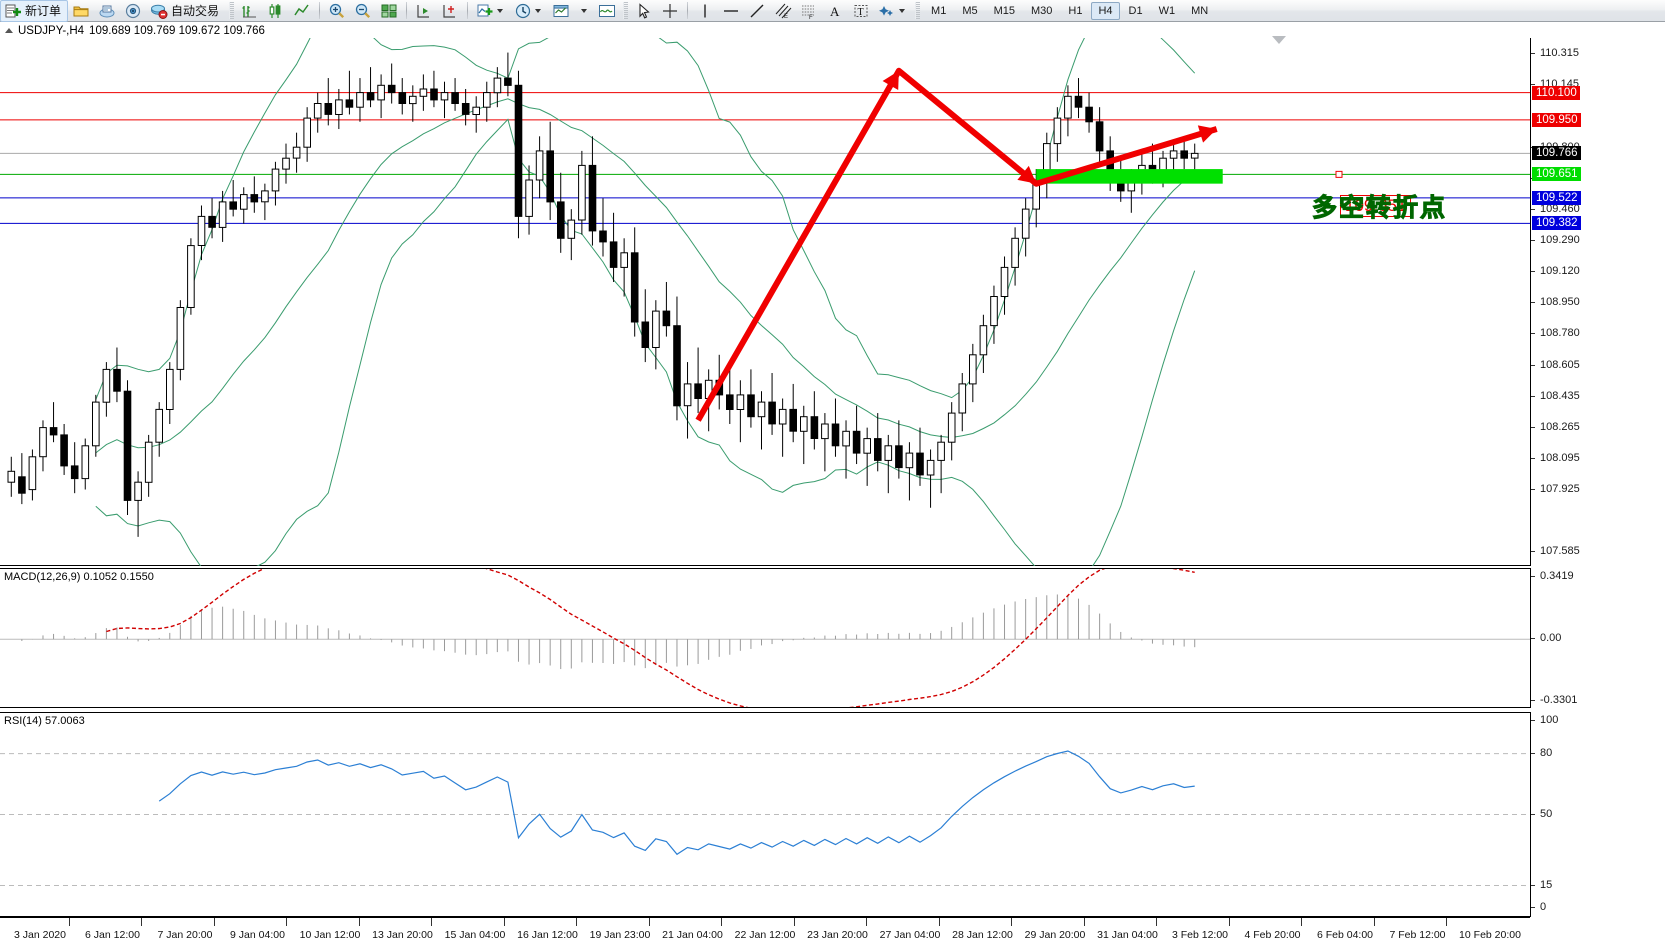 This screenshot has width=1665, height=948. What do you see at coordinates (9, 30) in the screenshot?
I see `collapse-triangle-icon` at bounding box center [9, 30].